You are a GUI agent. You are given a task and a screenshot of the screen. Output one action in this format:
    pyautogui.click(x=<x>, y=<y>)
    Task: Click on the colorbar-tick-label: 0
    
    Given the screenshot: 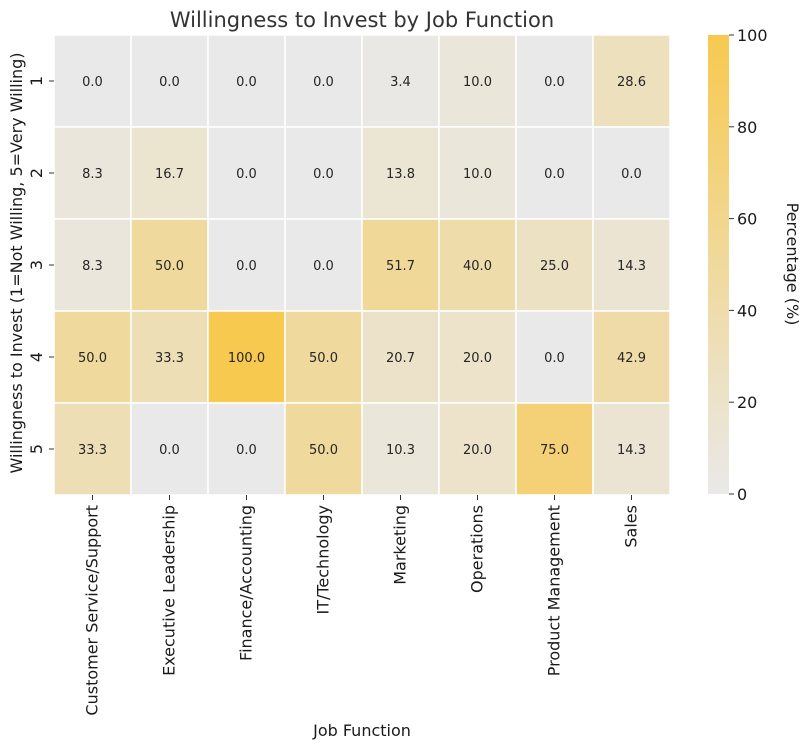 What is the action you would take?
    pyautogui.click(x=742, y=494)
    